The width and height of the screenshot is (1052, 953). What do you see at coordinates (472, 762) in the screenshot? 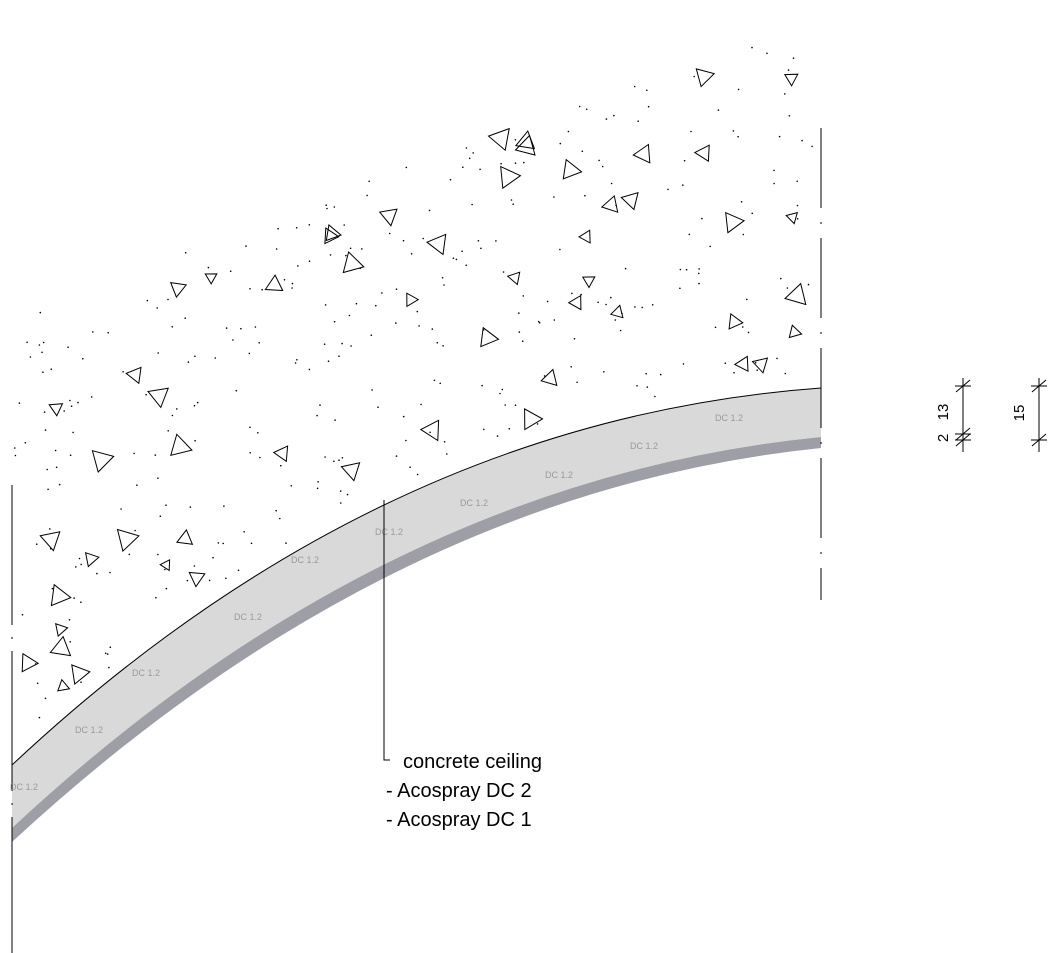
I see `legend-line-concrete: concrete ceiling` at bounding box center [472, 762].